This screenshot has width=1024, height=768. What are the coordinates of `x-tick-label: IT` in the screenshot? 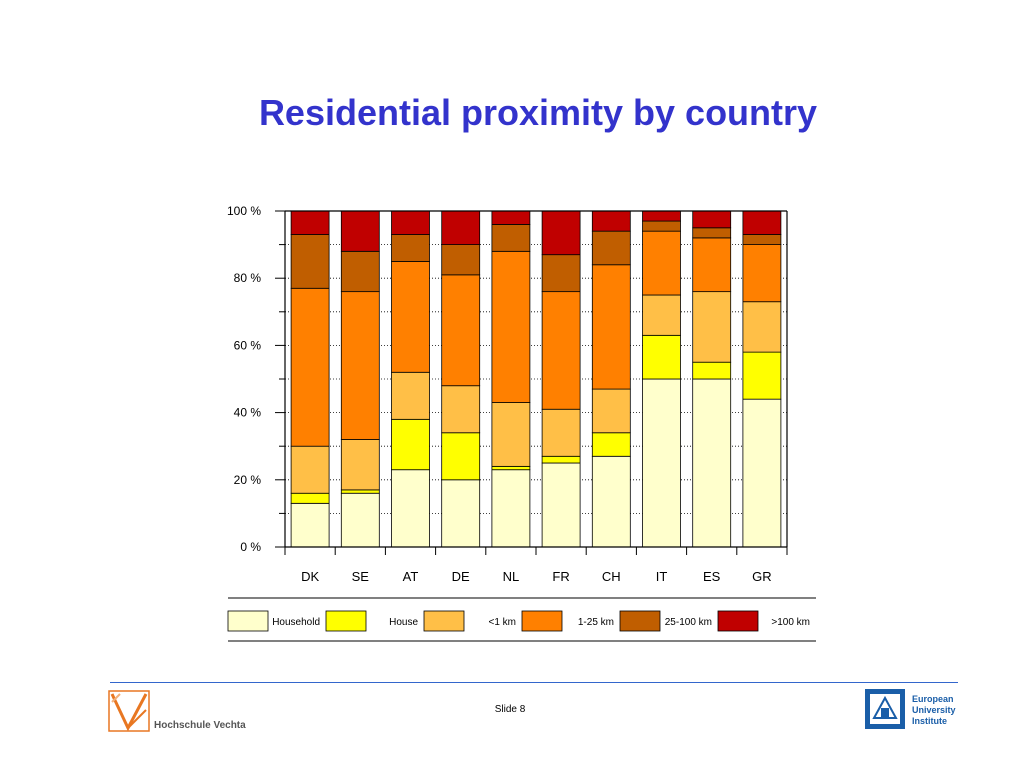 It's located at (662, 576).